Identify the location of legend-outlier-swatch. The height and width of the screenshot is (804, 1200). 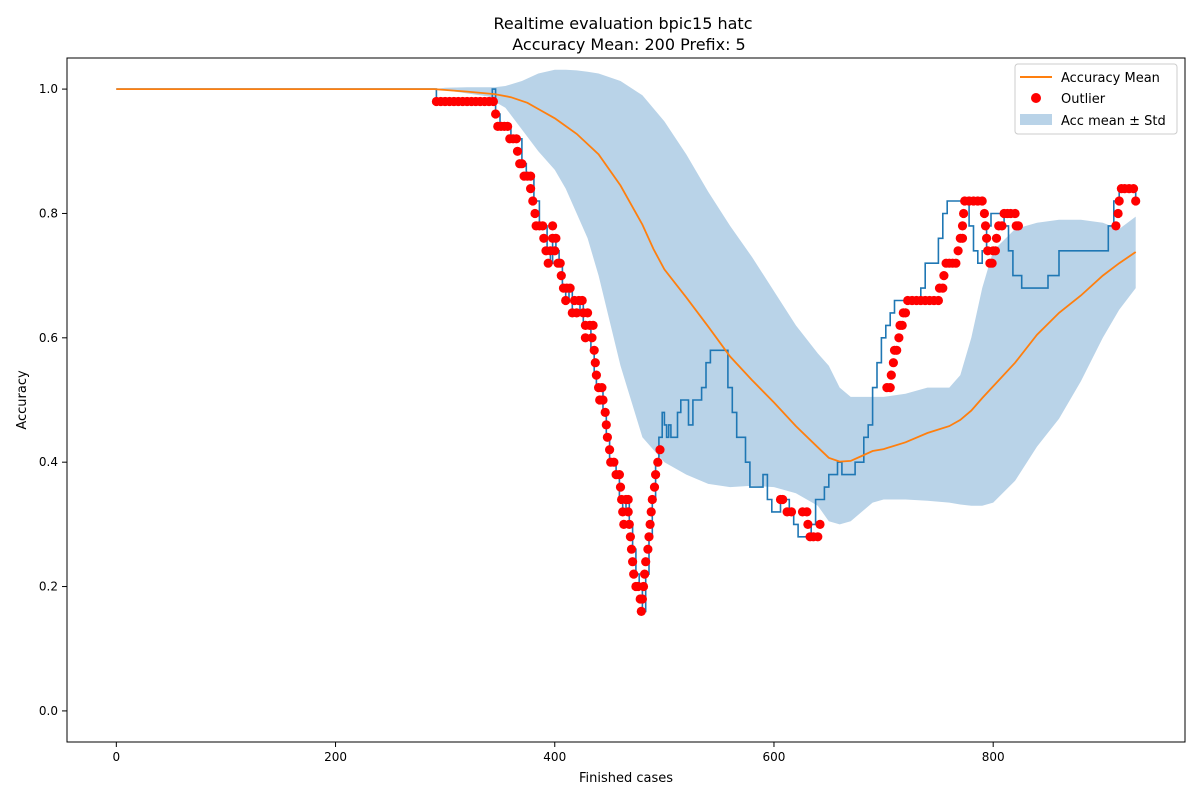
(1036, 98).